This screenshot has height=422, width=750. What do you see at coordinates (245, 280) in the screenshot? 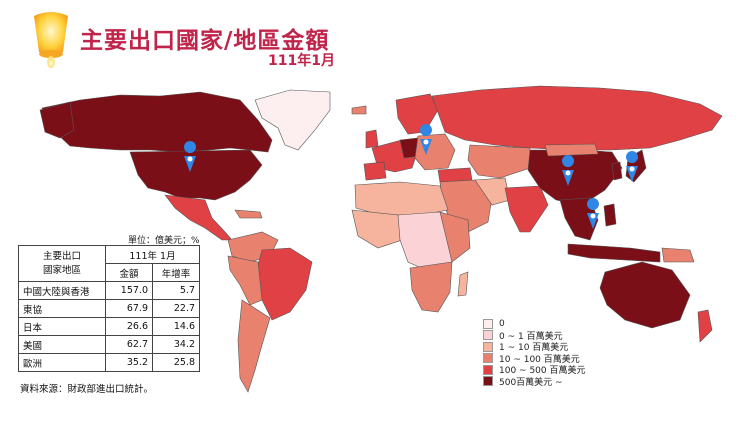
I see `peru-bolivia-region` at bounding box center [245, 280].